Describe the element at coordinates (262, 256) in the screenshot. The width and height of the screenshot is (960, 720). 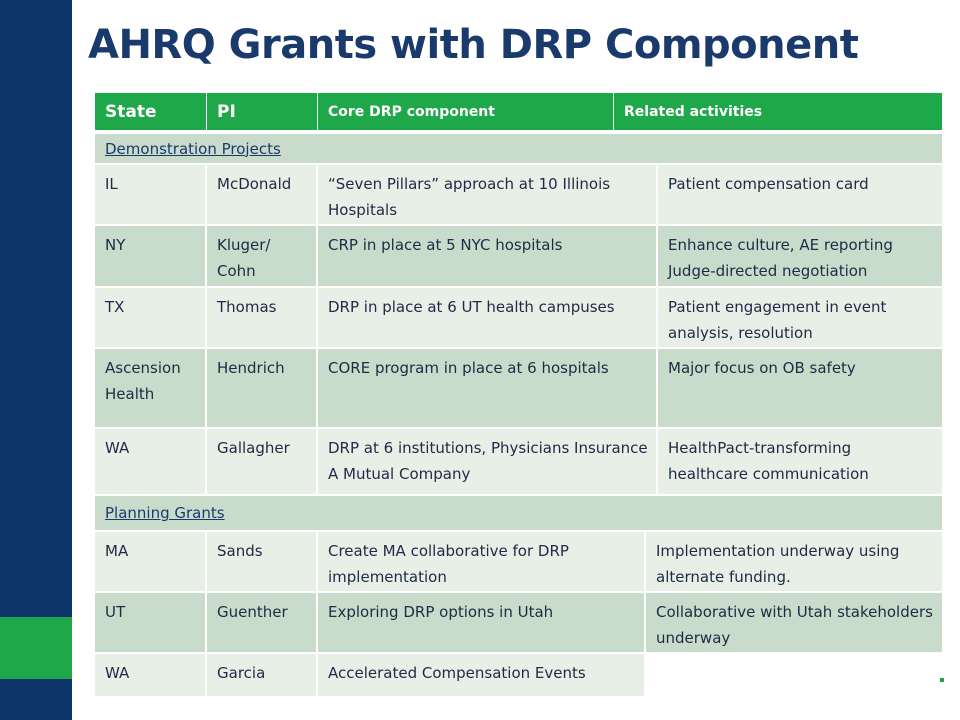
I see `cell-pi: Kluger/ Cohn` at that location.